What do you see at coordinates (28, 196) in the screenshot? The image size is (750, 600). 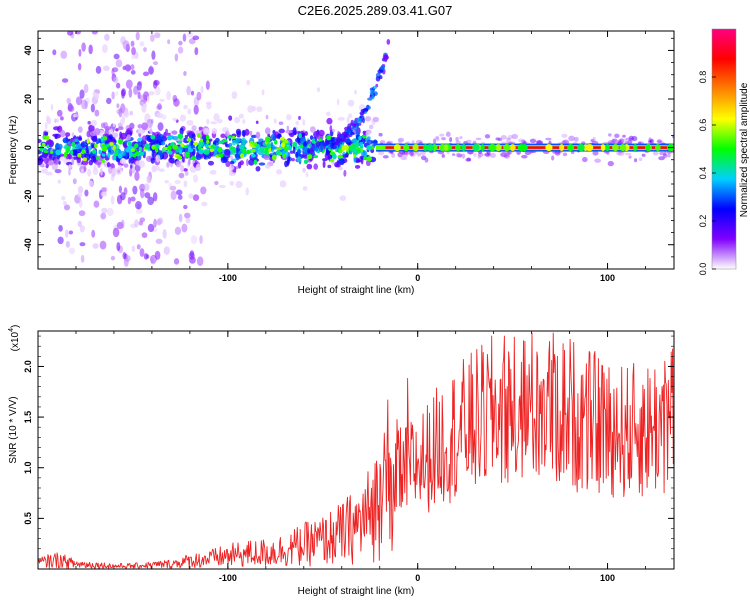 I see `y-tick-label: -20` at bounding box center [28, 196].